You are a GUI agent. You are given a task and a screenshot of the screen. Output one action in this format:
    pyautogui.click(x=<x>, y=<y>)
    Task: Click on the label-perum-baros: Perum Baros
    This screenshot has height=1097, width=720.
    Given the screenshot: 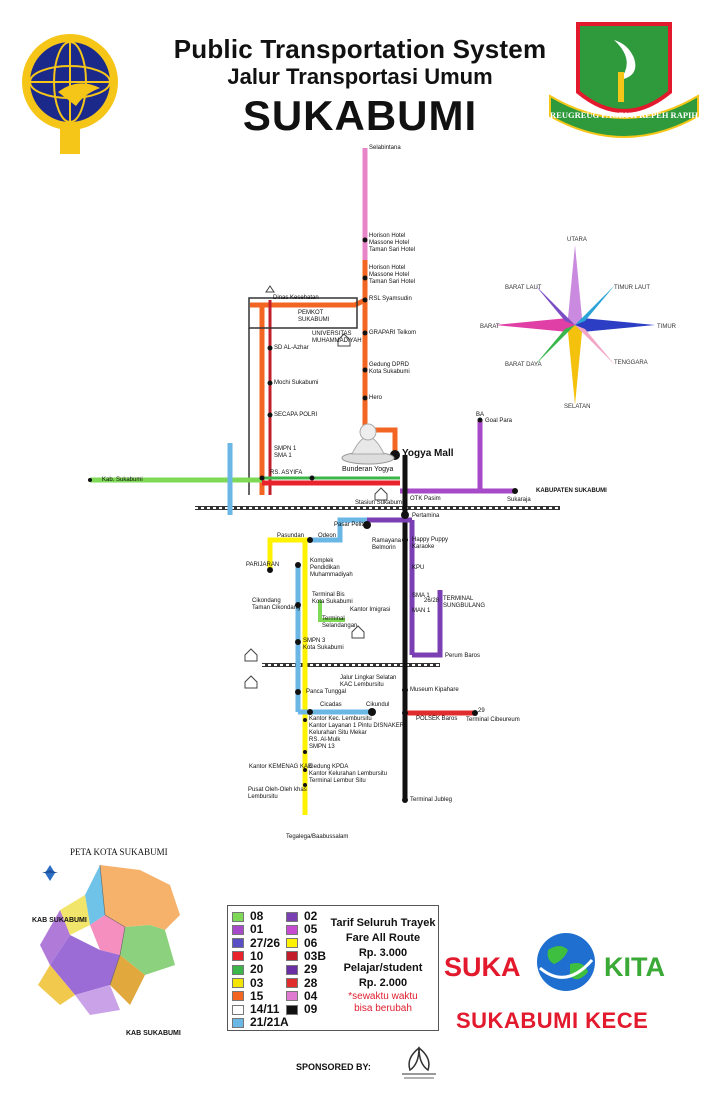 What is the action you would take?
    pyautogui.click(x=463, y=656)
    